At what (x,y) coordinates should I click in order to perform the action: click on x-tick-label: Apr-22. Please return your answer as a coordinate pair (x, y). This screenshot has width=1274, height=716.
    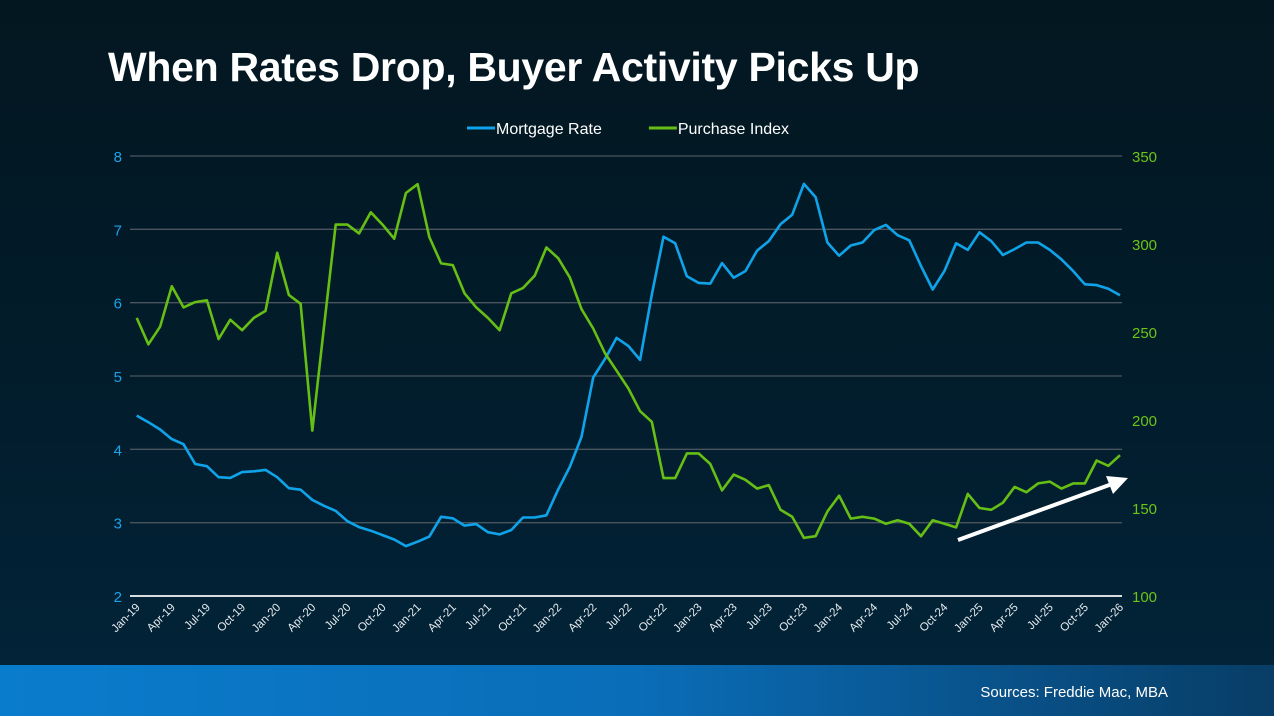
    Looking at the image, I should click on (582, 618).